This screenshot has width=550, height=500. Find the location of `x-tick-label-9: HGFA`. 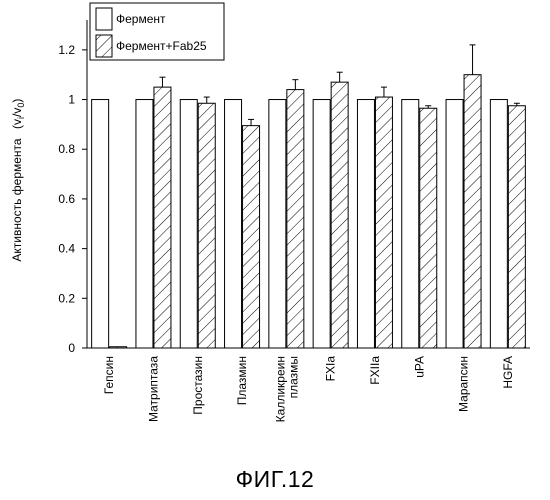

x-tick-label-9: HGFA is located at coordinates (508, 372).